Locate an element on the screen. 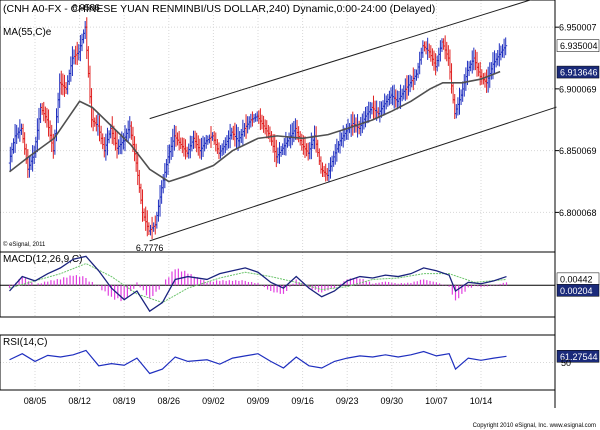 This screenshot has width=600, height=430. x-tick-label: 08/26 is located at coordinates (169, 401).